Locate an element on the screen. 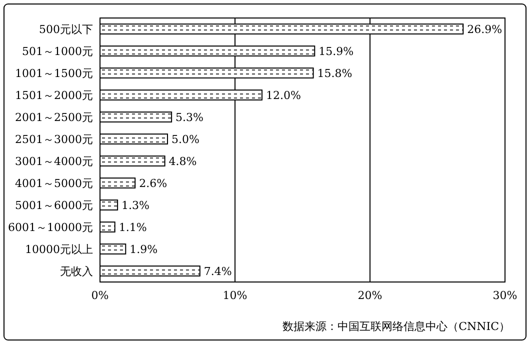  y-tick-label: 无收入 is located at coordinates (76, 271).